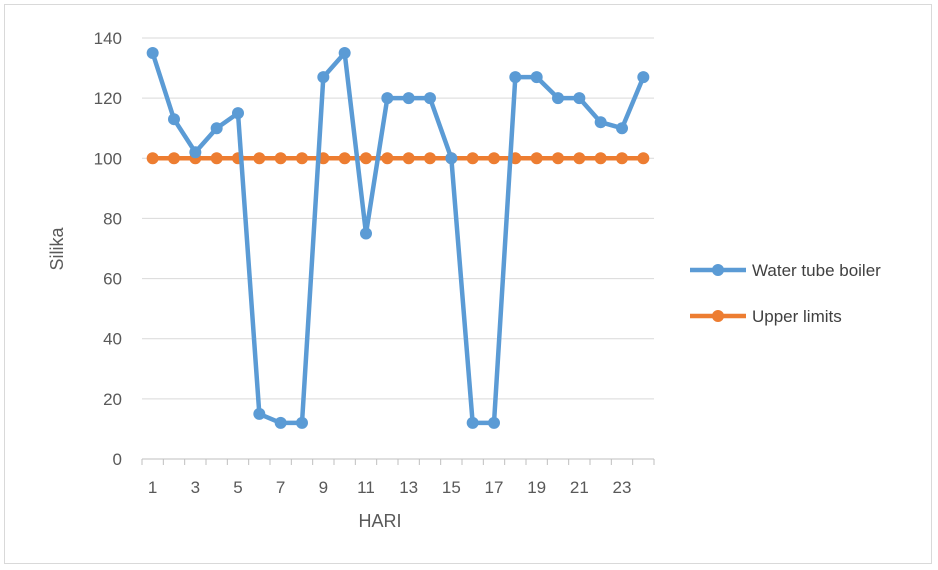 This screenshot has width=938, height=570. I want to click on x-tick-label: 7, so click(280, 487).